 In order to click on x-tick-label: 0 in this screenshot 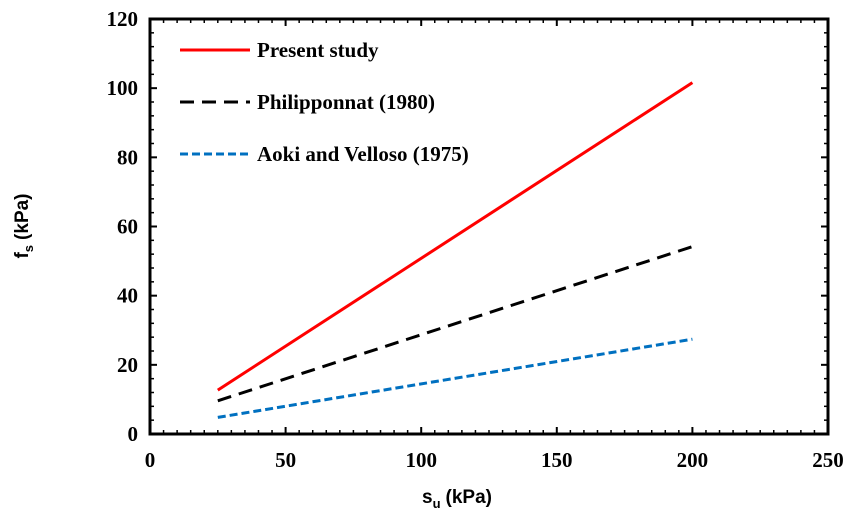, I will do `click(150, 460)`.